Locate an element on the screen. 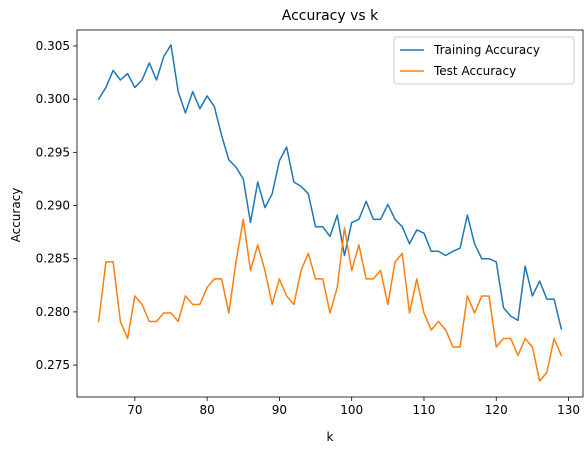  legend-entry-label: Test Accuracy is located at coordinates (474, 71).